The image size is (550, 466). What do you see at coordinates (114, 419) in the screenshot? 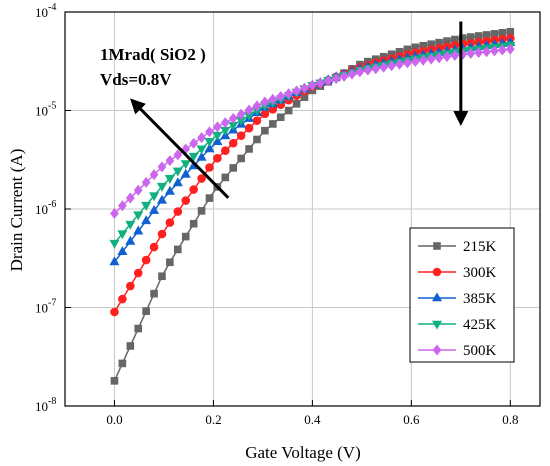
I see `x-tick-label: 0.0` at bounding box center [114, 419].